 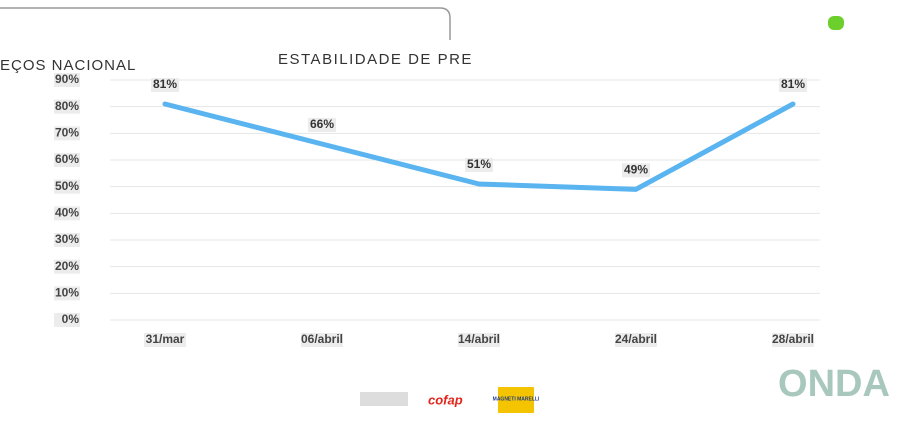 I want to click on data-line, so click(x=479, y=146).